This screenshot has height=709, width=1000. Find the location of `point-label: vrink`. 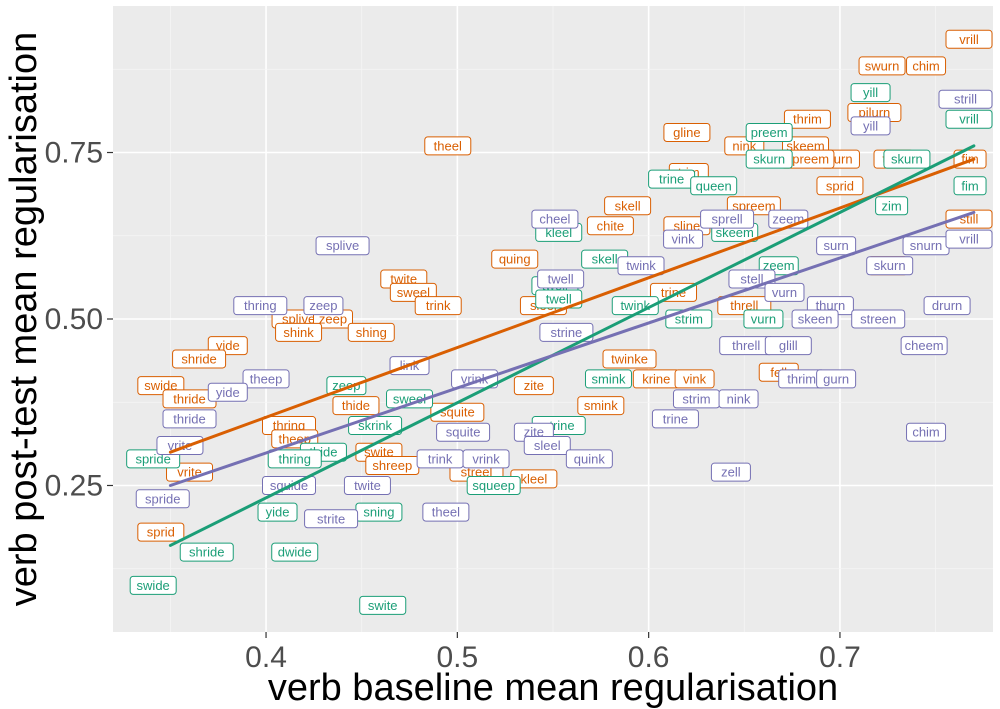

point-label: vrink is located at coordinates (475, 378).